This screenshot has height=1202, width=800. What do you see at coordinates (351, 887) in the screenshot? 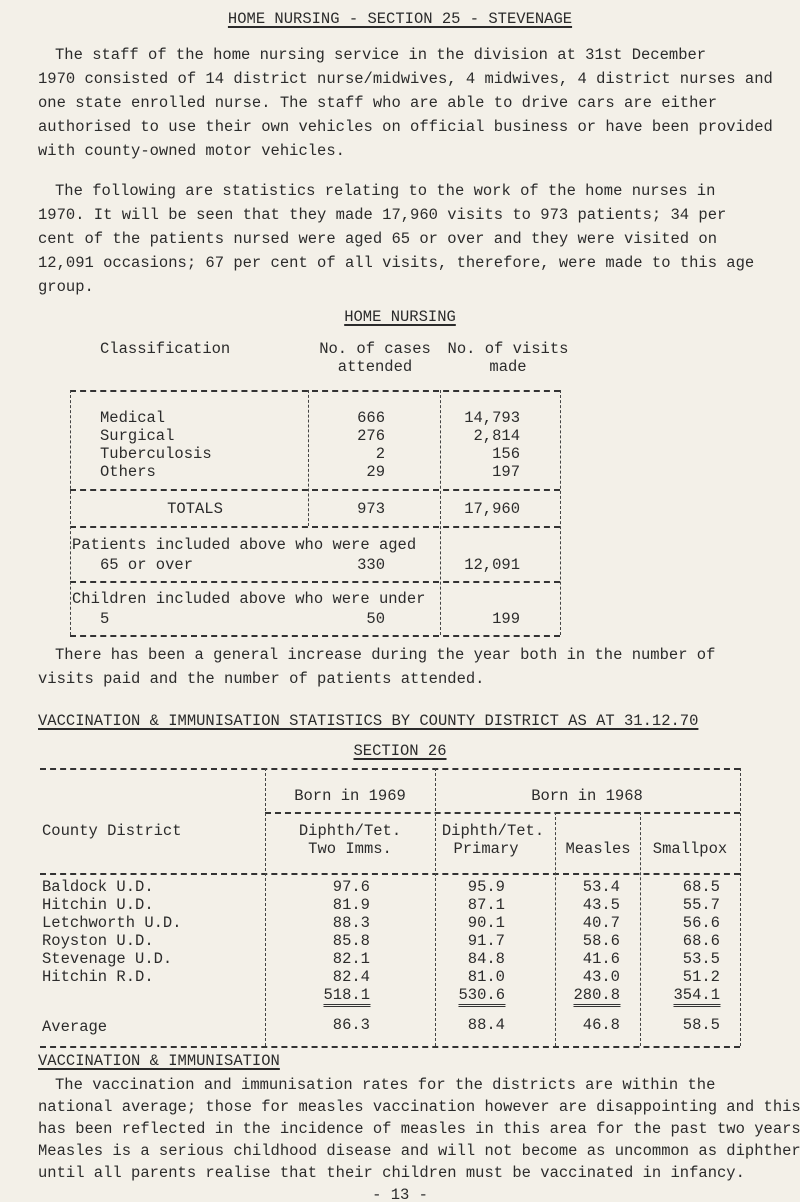
I see `dt2-cell: 97.6` at bounding box center [351, 887].